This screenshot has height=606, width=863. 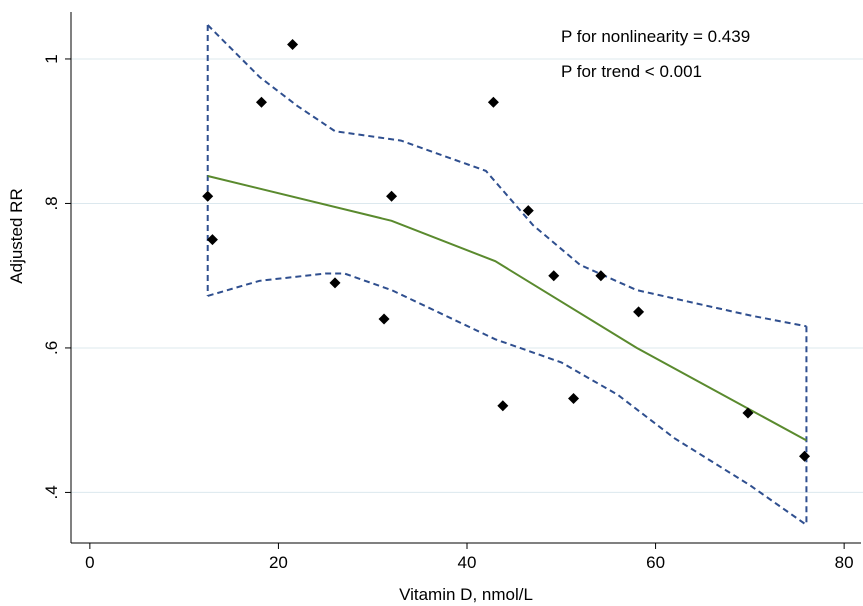 What do you see at coordinates (466, 594) in the screenshot?
I see `x-axis-title: Vitamin D, nmol/L` at bounding box center [466, 594].